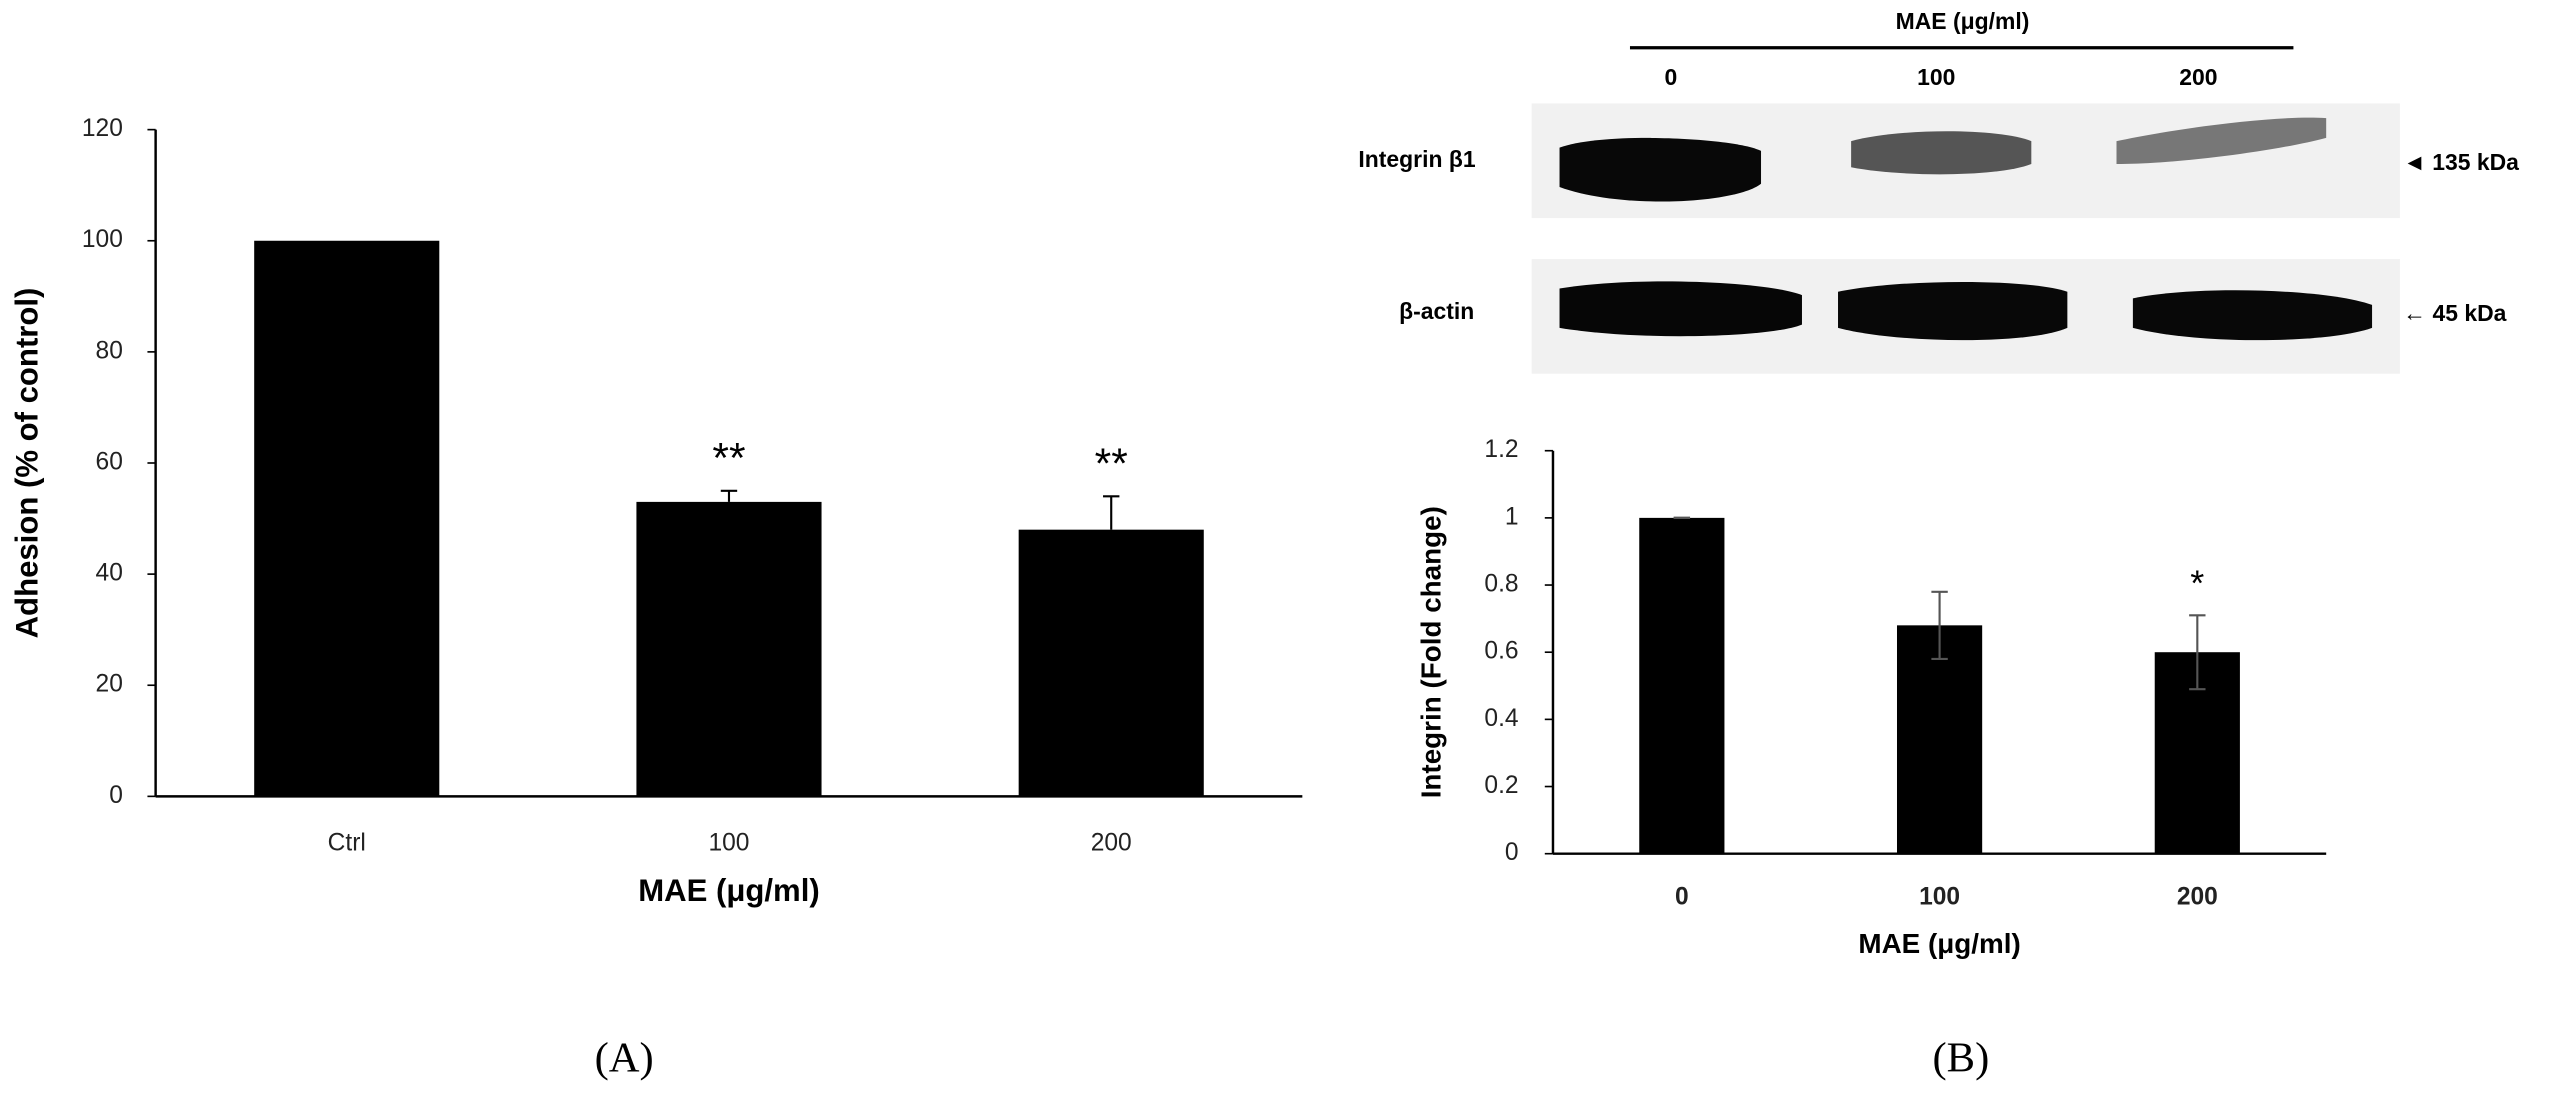  What do you see at coordinates (27, 463) in the screenshot?
I see `y-axis-title: Adhesion (% of control)` at bounding box center [27, 463].